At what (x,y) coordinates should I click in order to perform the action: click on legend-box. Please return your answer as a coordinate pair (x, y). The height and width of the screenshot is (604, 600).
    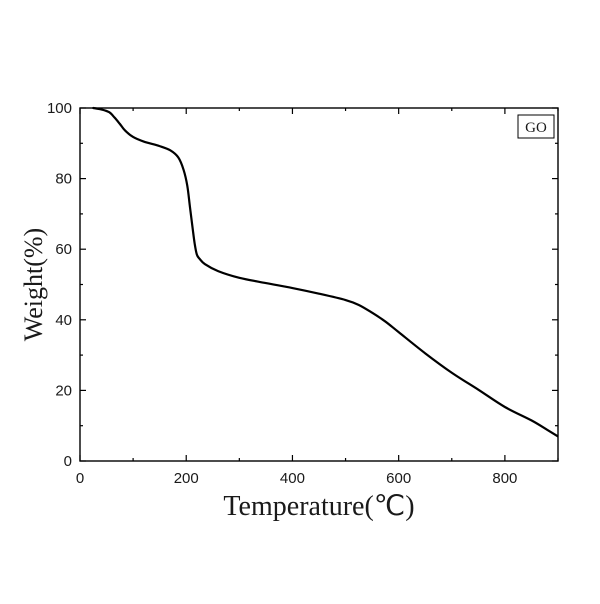
    Looking at the image, I should click on (536, 126).